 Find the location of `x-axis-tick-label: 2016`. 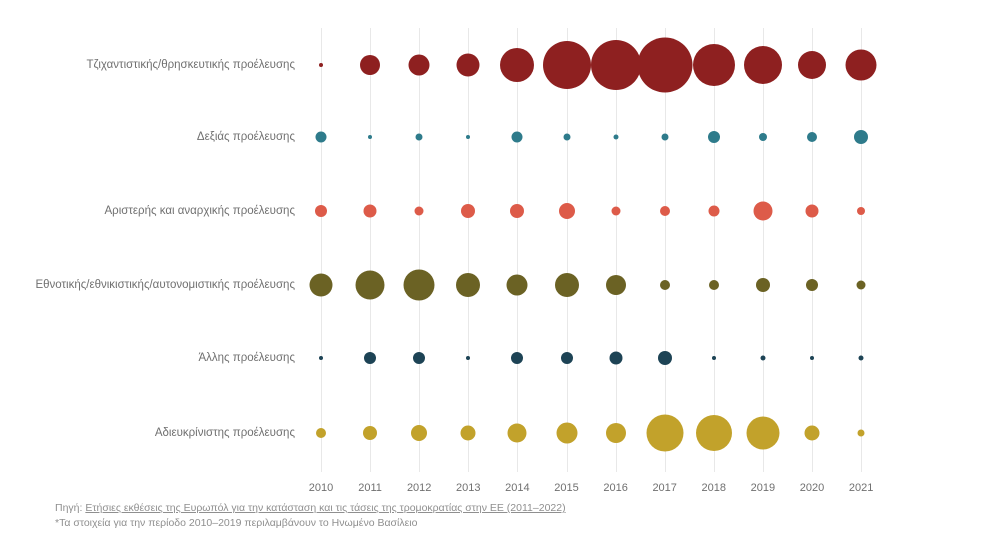

x-axis-tick-label: 2016 is located at coordinates (615, 488).